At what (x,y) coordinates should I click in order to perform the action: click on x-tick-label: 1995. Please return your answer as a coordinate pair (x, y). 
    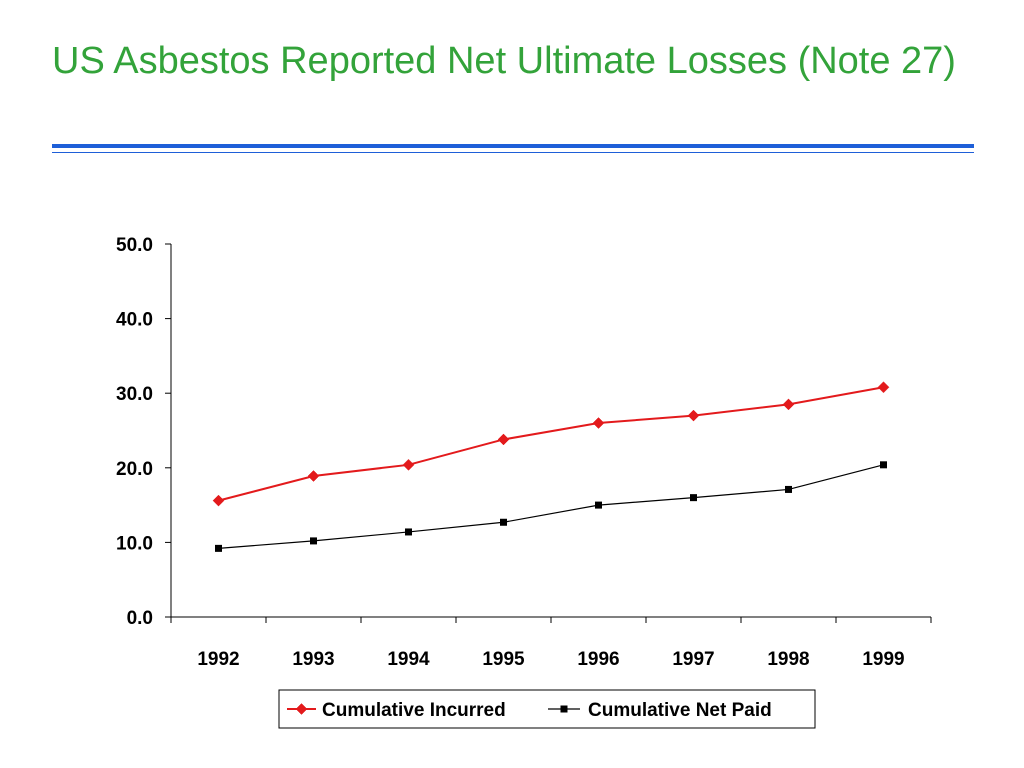
    Looking at the image, I should click on (503, 659).